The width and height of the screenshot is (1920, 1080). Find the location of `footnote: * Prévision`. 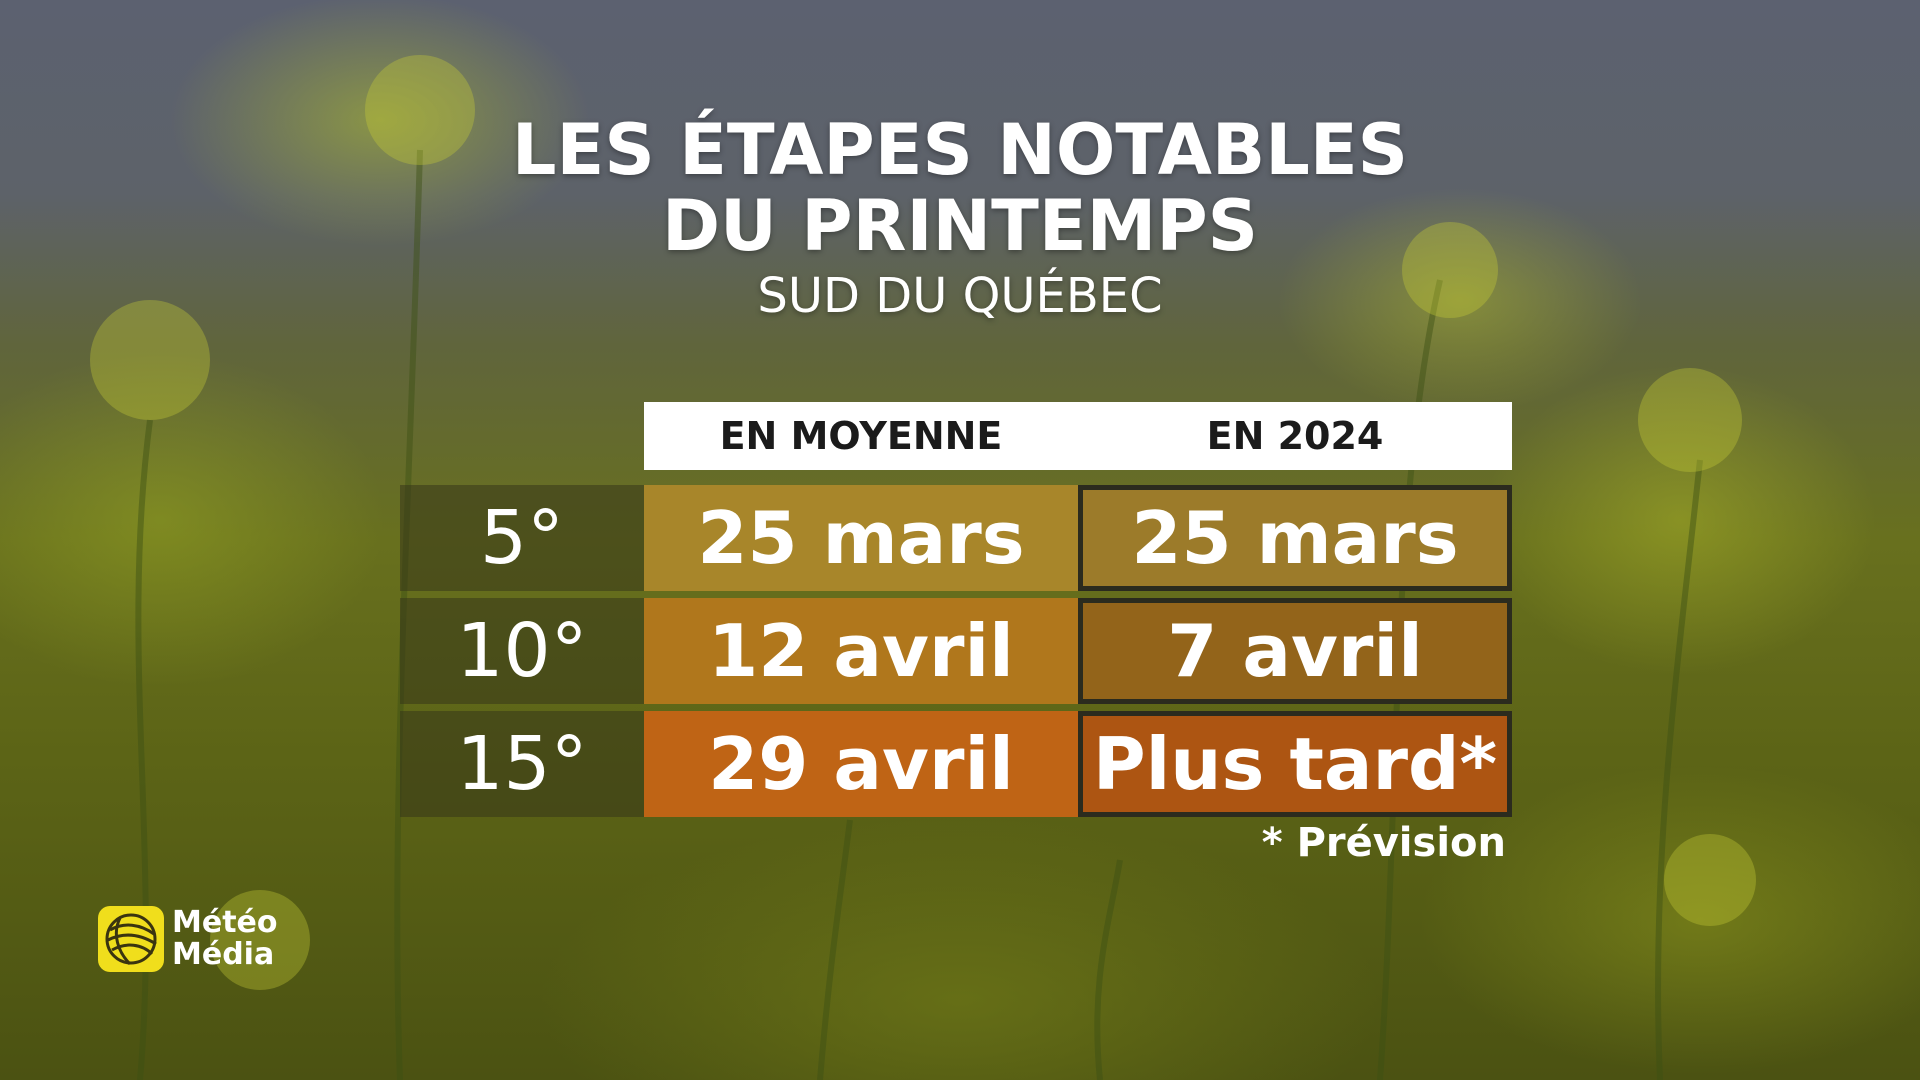

footnote: * Prévision is located at coordinates (1383, 843).